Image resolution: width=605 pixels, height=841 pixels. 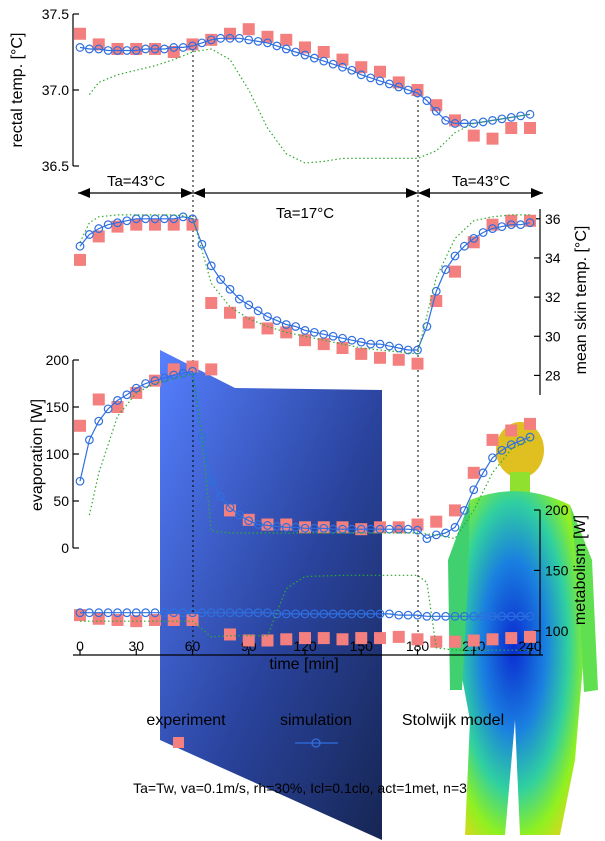 I want to click on y-tick-label: 34, so click(x=553, y=258).